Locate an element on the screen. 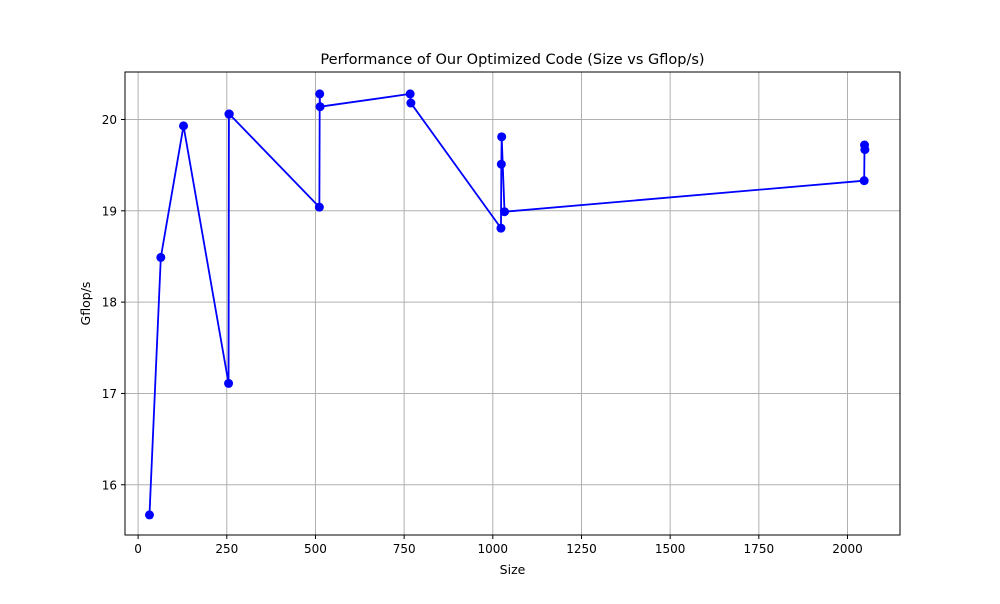 Image resolution: width=1000 pixels, height=604 pixels. x-tick-label: 750 is located at coordinates (404, 549).